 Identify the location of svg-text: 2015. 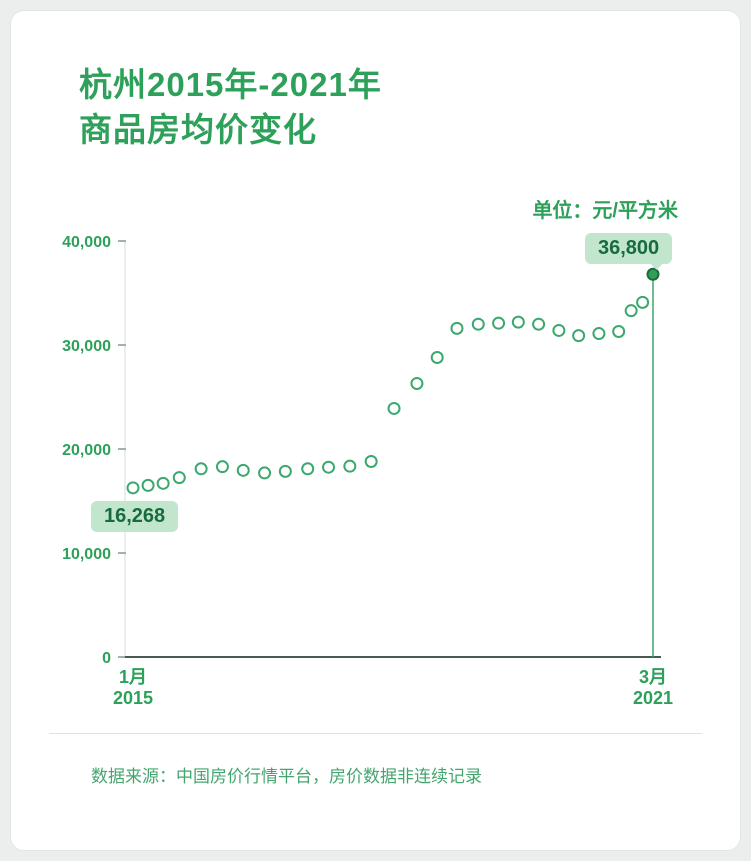
(133, 698).